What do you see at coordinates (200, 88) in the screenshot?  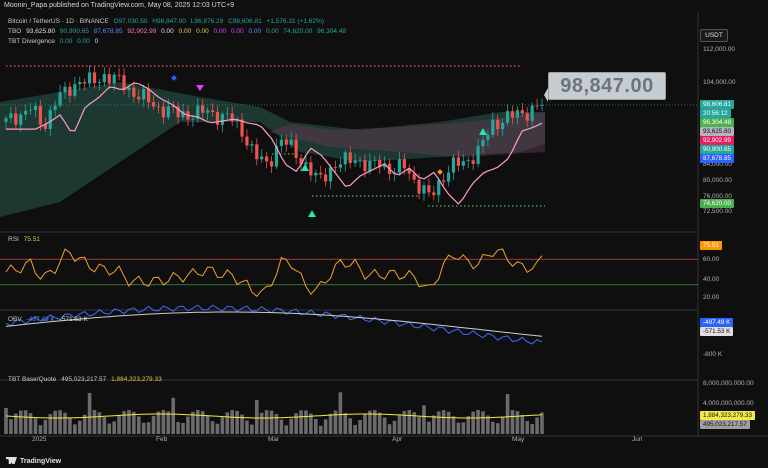 I see `sell-marker` at bounding box center [200, 88].